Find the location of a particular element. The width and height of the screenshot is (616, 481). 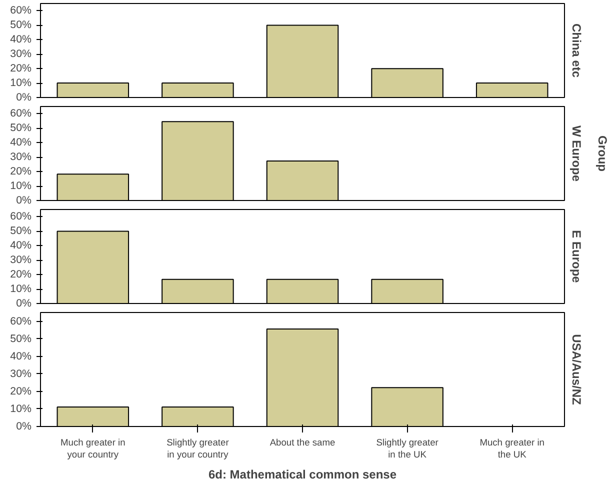

x-tick-label: Slightly greater in your country is located at coordinates (197, 449).